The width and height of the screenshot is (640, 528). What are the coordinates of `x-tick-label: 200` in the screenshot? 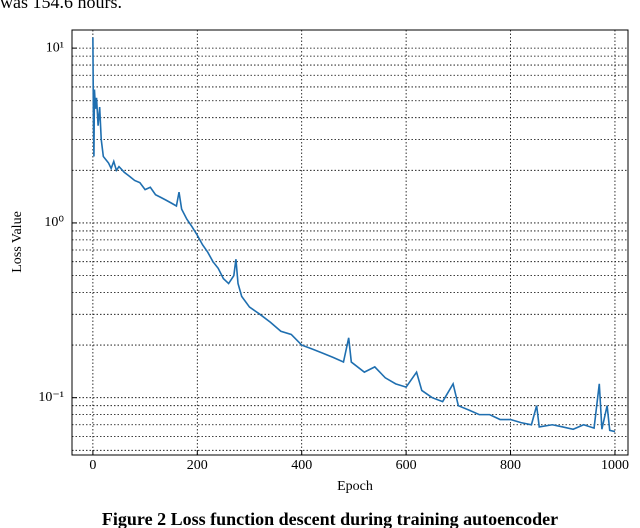 It's located at (197, 465).